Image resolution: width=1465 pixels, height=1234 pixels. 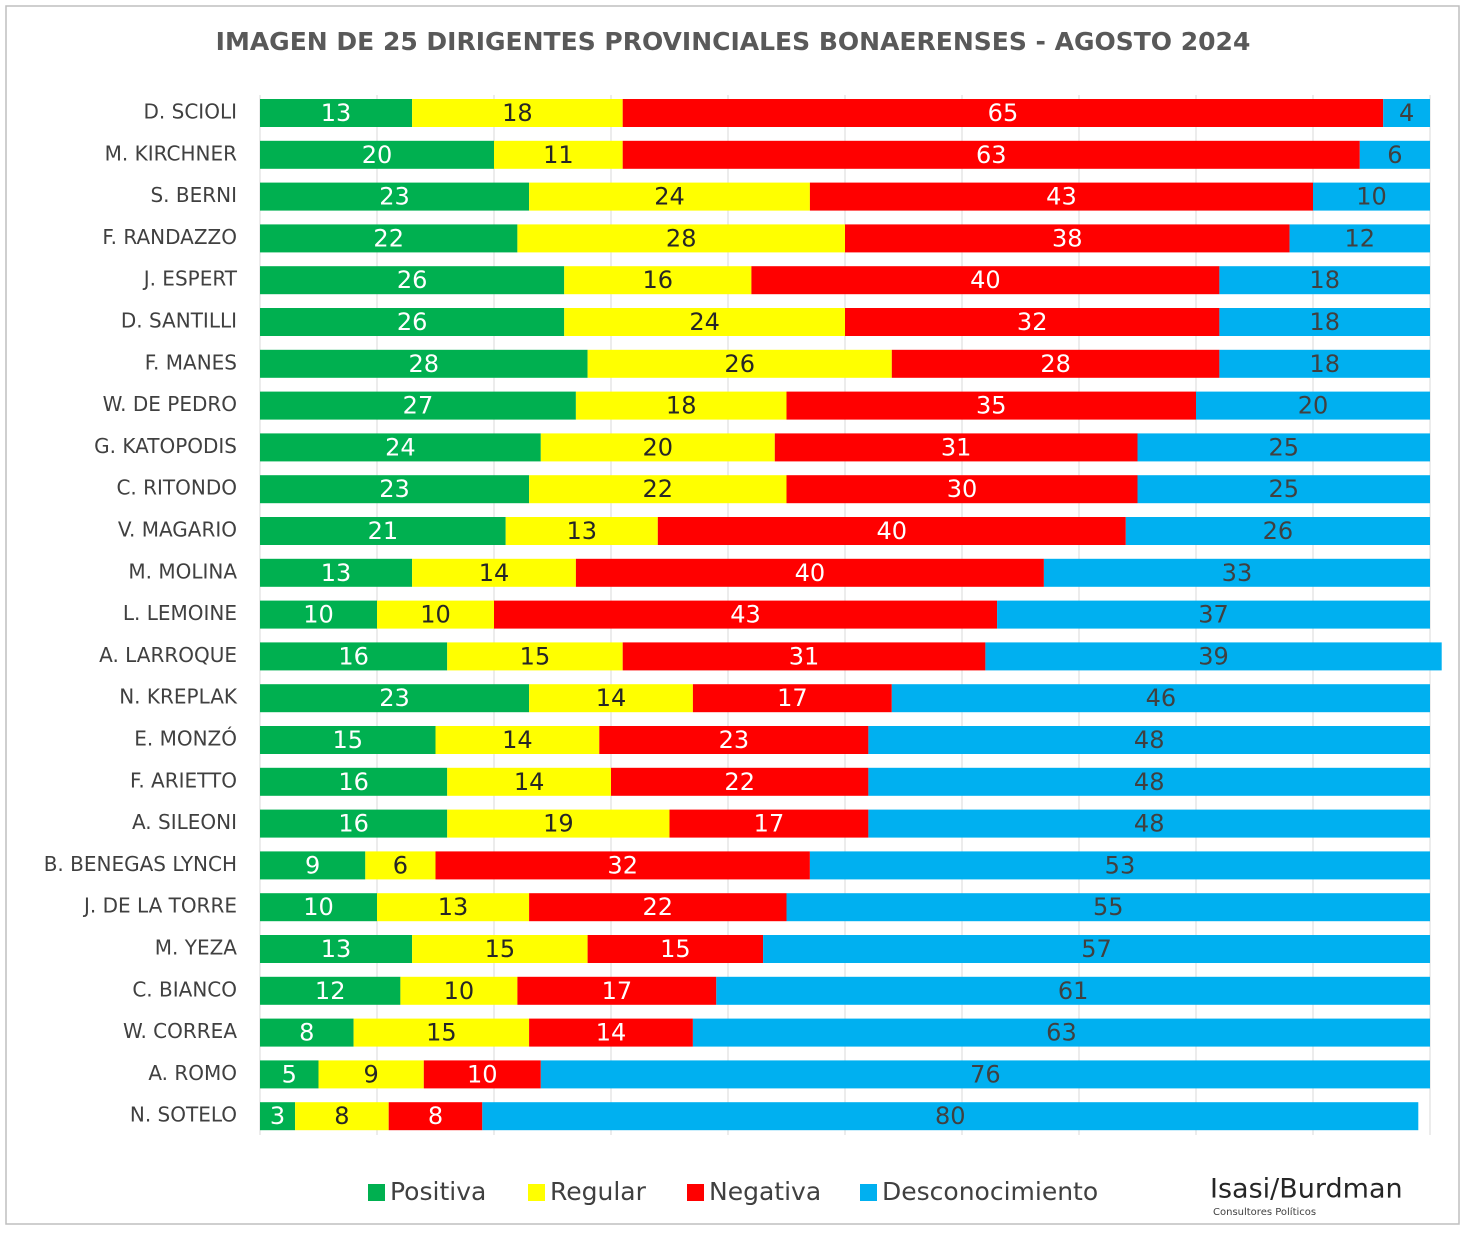 I want to click on data-label: 31, so click(x=956, y=447).